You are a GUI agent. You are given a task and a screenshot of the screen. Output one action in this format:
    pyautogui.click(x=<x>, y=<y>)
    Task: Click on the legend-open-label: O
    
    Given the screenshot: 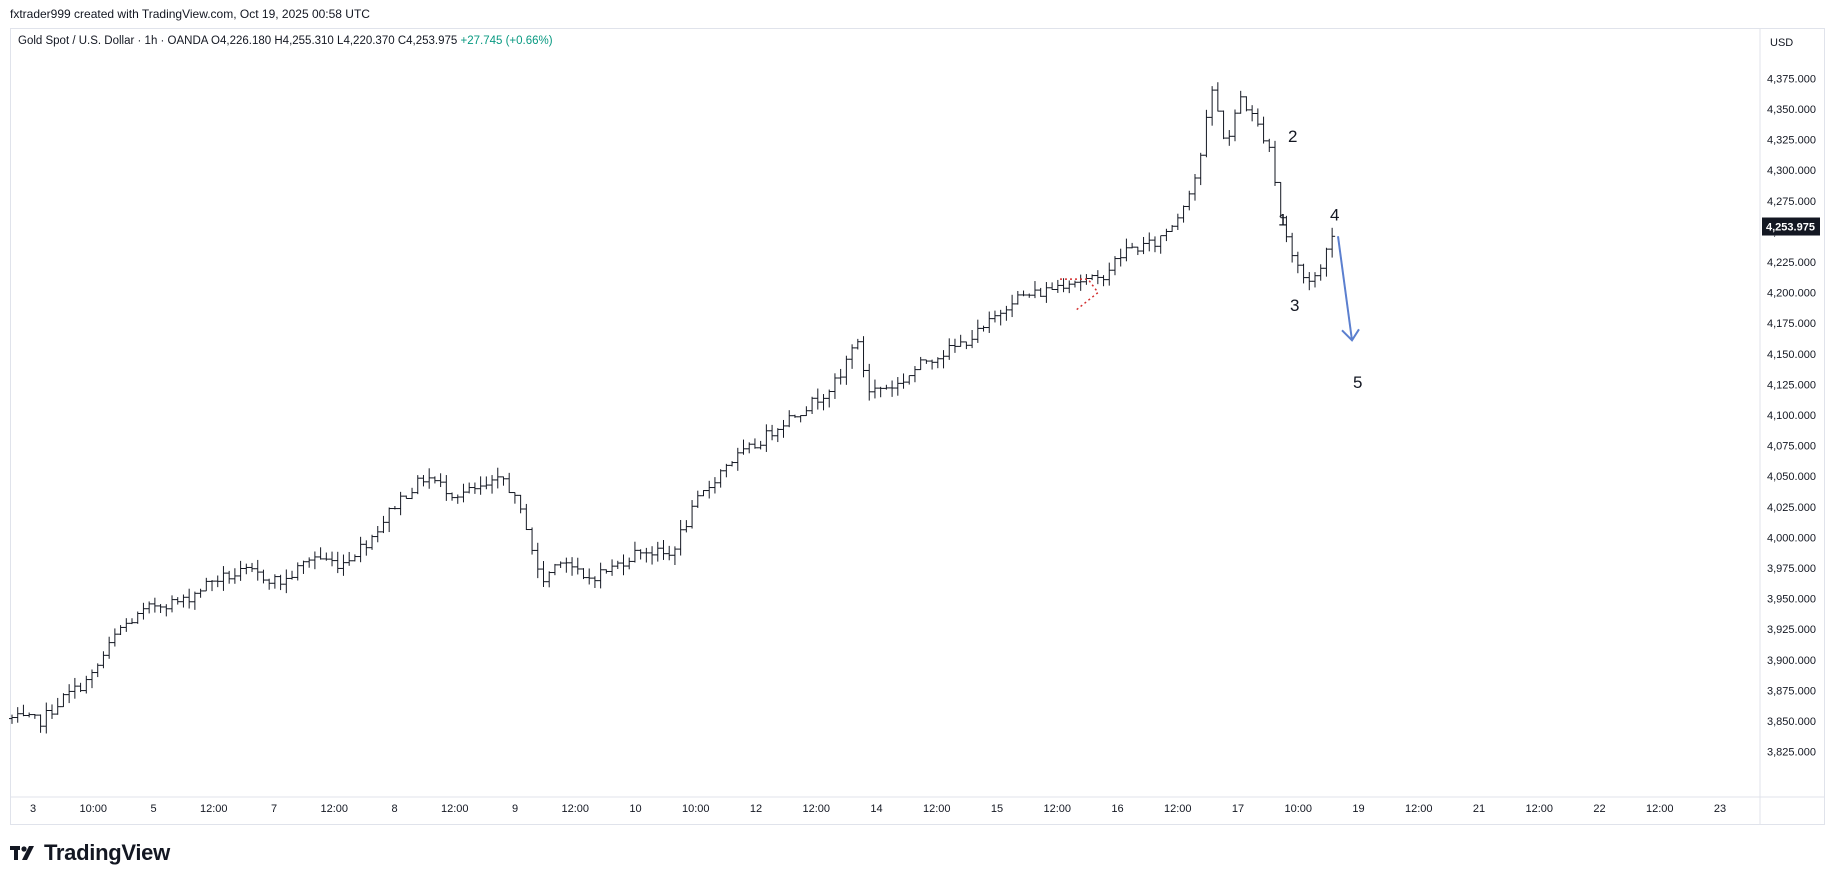 What is the action you would take?
    pyautogui.click(x=215, y=41)
    